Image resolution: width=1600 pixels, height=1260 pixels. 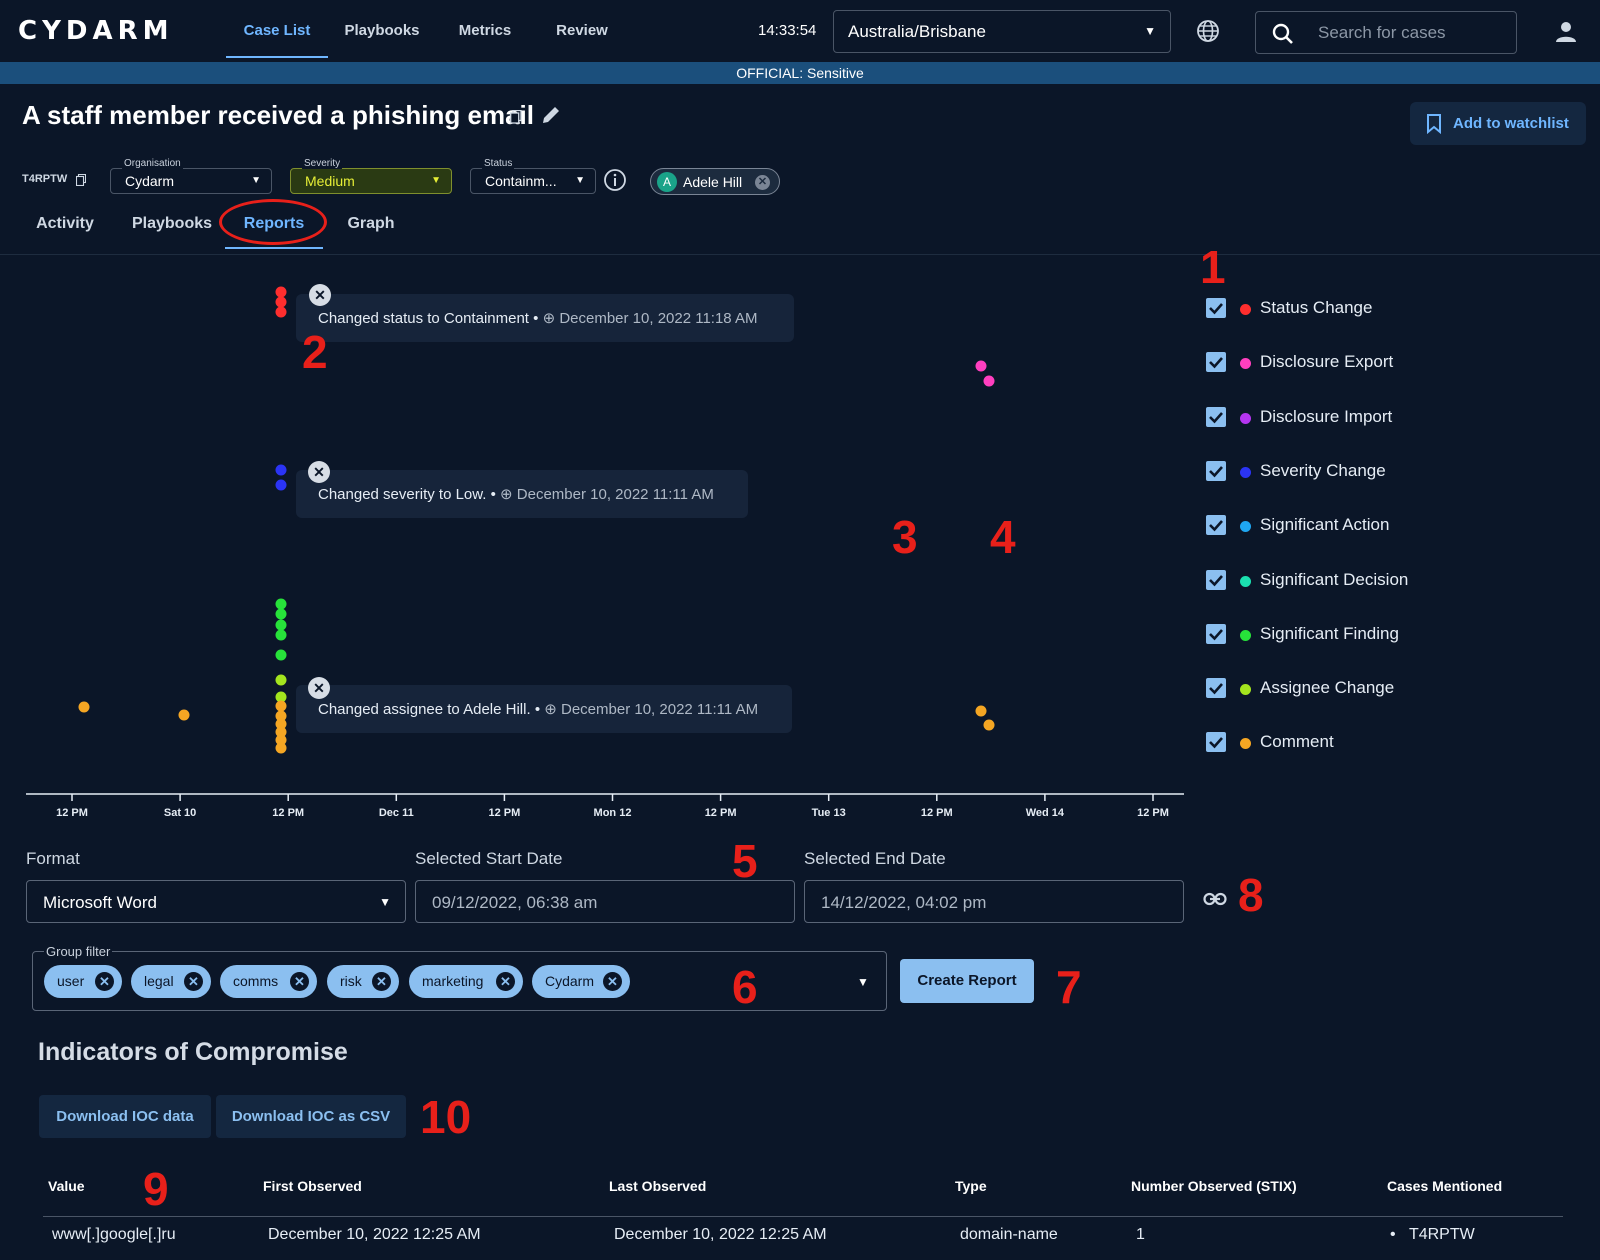 I want to click on download-ioc-csv-button: Download IOC as CSV, so click(x=311, y=1116).